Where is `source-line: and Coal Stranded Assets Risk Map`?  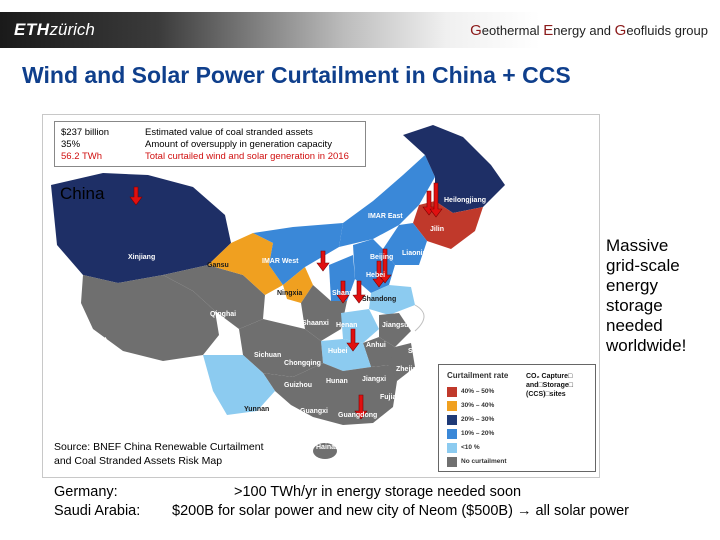
source-line: and Coal Stranded Assets Risk Map is located at coordinates (138, 461).